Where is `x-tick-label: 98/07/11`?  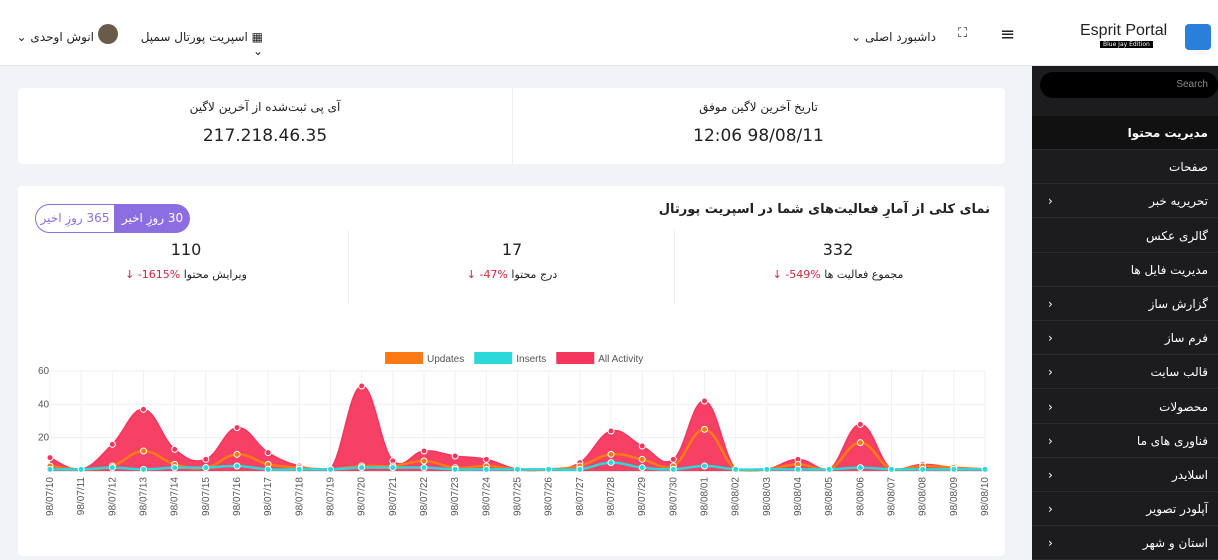 x-tick-label: 98/07/11 is located at coordinates (81, 496).